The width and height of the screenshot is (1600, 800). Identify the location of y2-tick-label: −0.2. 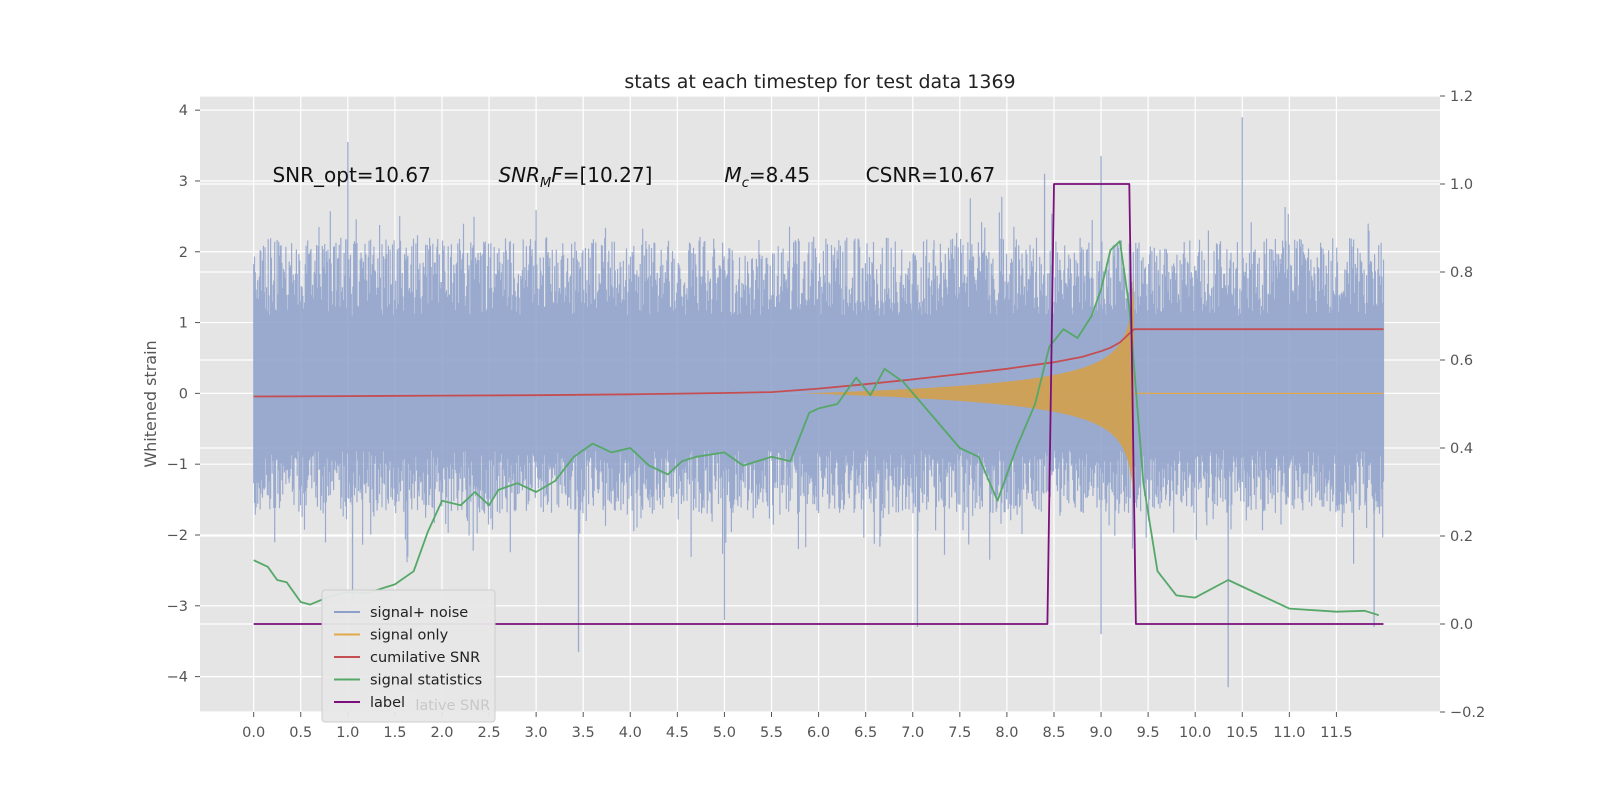
(1467, 713).